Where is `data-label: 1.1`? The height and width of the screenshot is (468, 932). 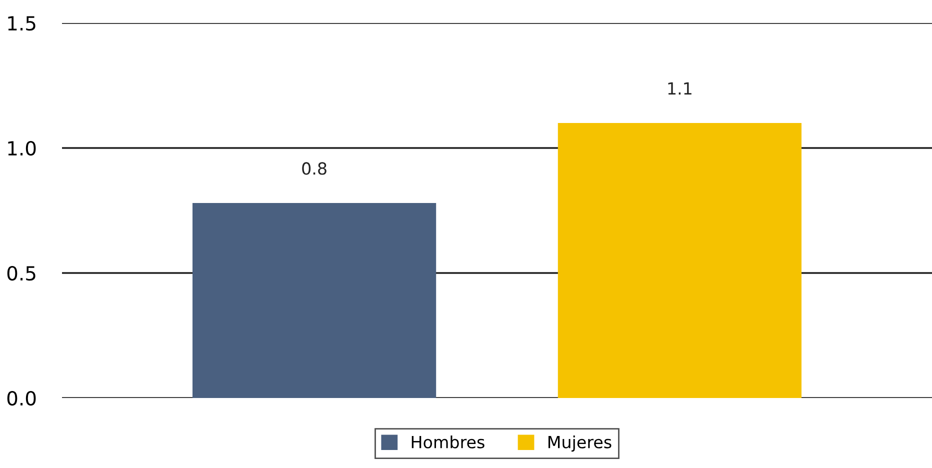
data-label: 1.1 is located at coordinates (680, 88).